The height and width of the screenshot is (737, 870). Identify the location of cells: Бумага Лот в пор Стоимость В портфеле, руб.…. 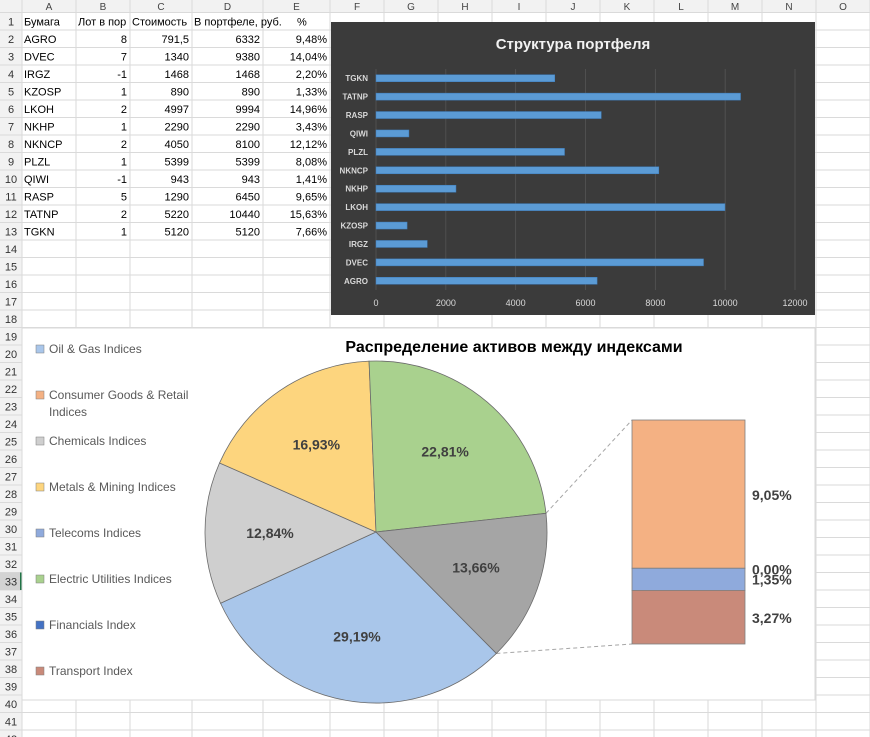
(175, 128).